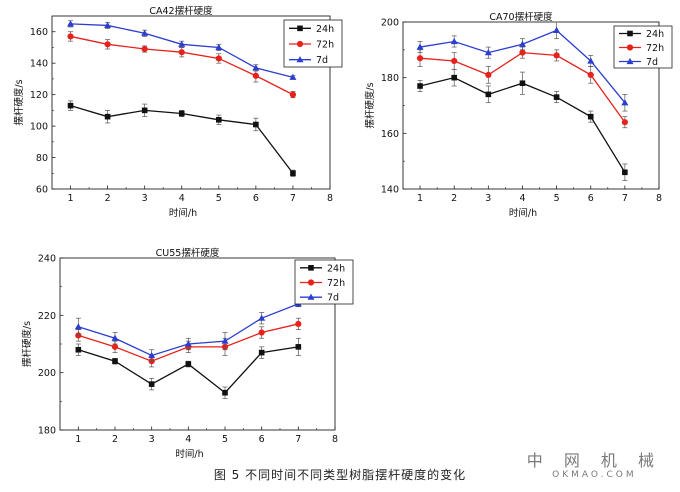  What do you see at coordinates (181, 11) in the screenshot?
I see `chart-title: CA42摆杆硬度` at bounding box center [181, 11].